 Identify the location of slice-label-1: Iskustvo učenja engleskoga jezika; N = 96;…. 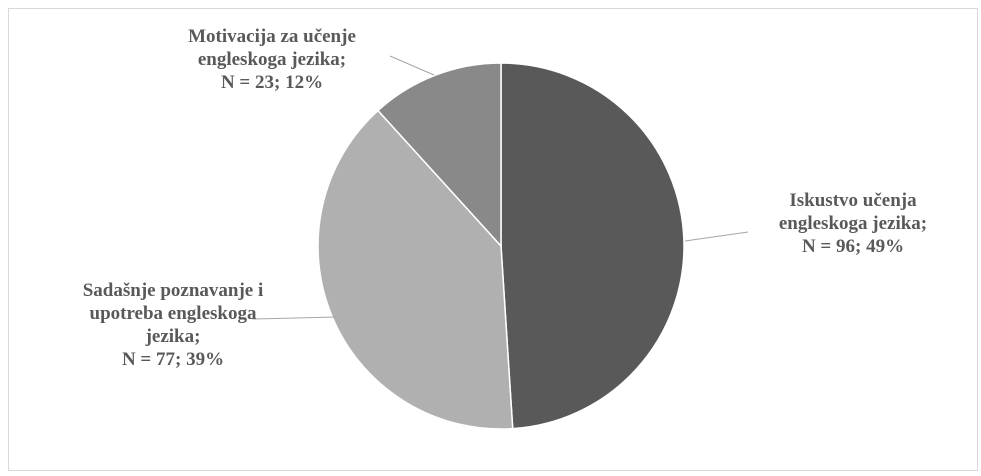
(853, 223).